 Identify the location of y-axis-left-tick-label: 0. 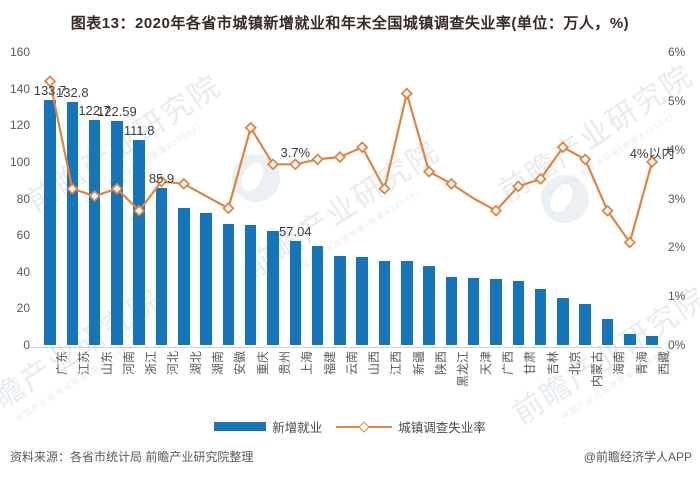
(26, 345).